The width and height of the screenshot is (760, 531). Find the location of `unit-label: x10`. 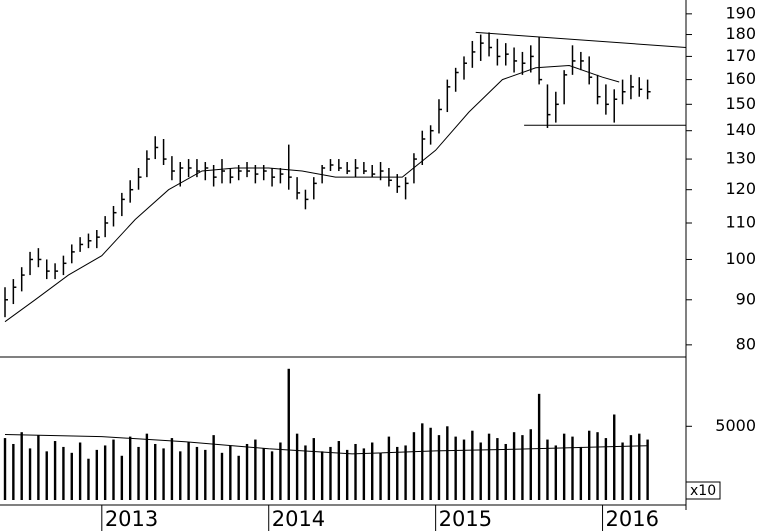

unit-label: x10 is located at coordinates (703, 491).